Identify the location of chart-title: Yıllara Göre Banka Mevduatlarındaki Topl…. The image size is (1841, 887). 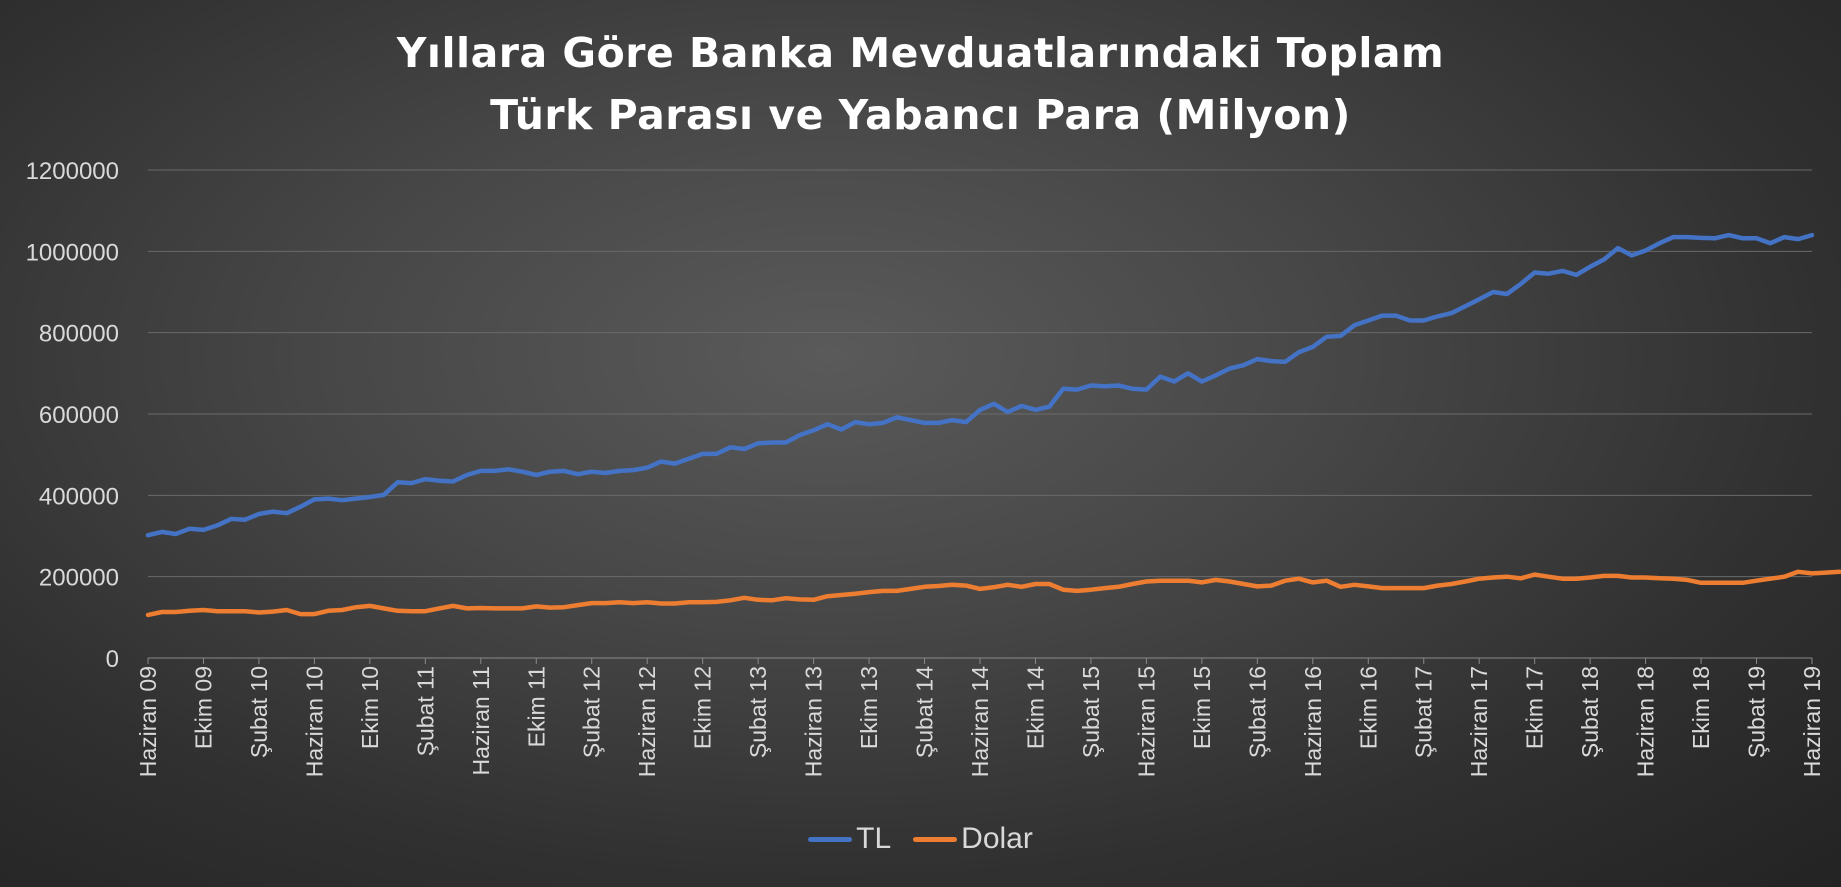
(920, 84).